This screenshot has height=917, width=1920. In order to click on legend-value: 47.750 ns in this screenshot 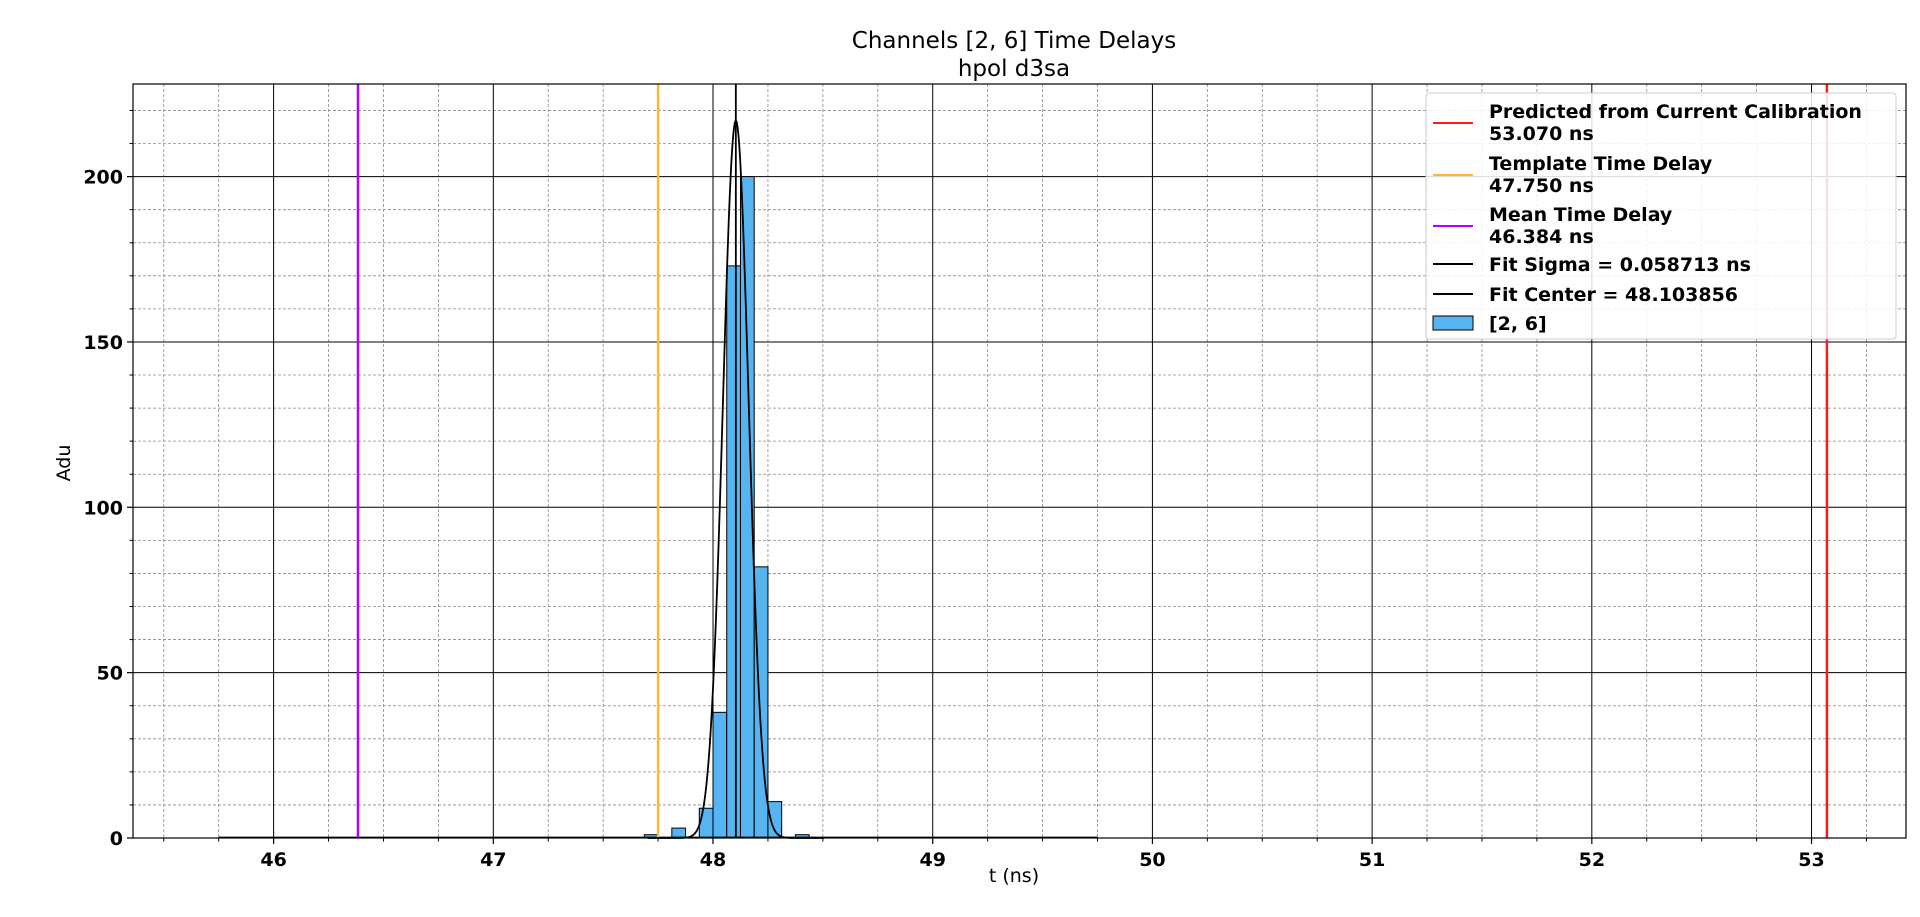, I will do `click(1541, 186)`.